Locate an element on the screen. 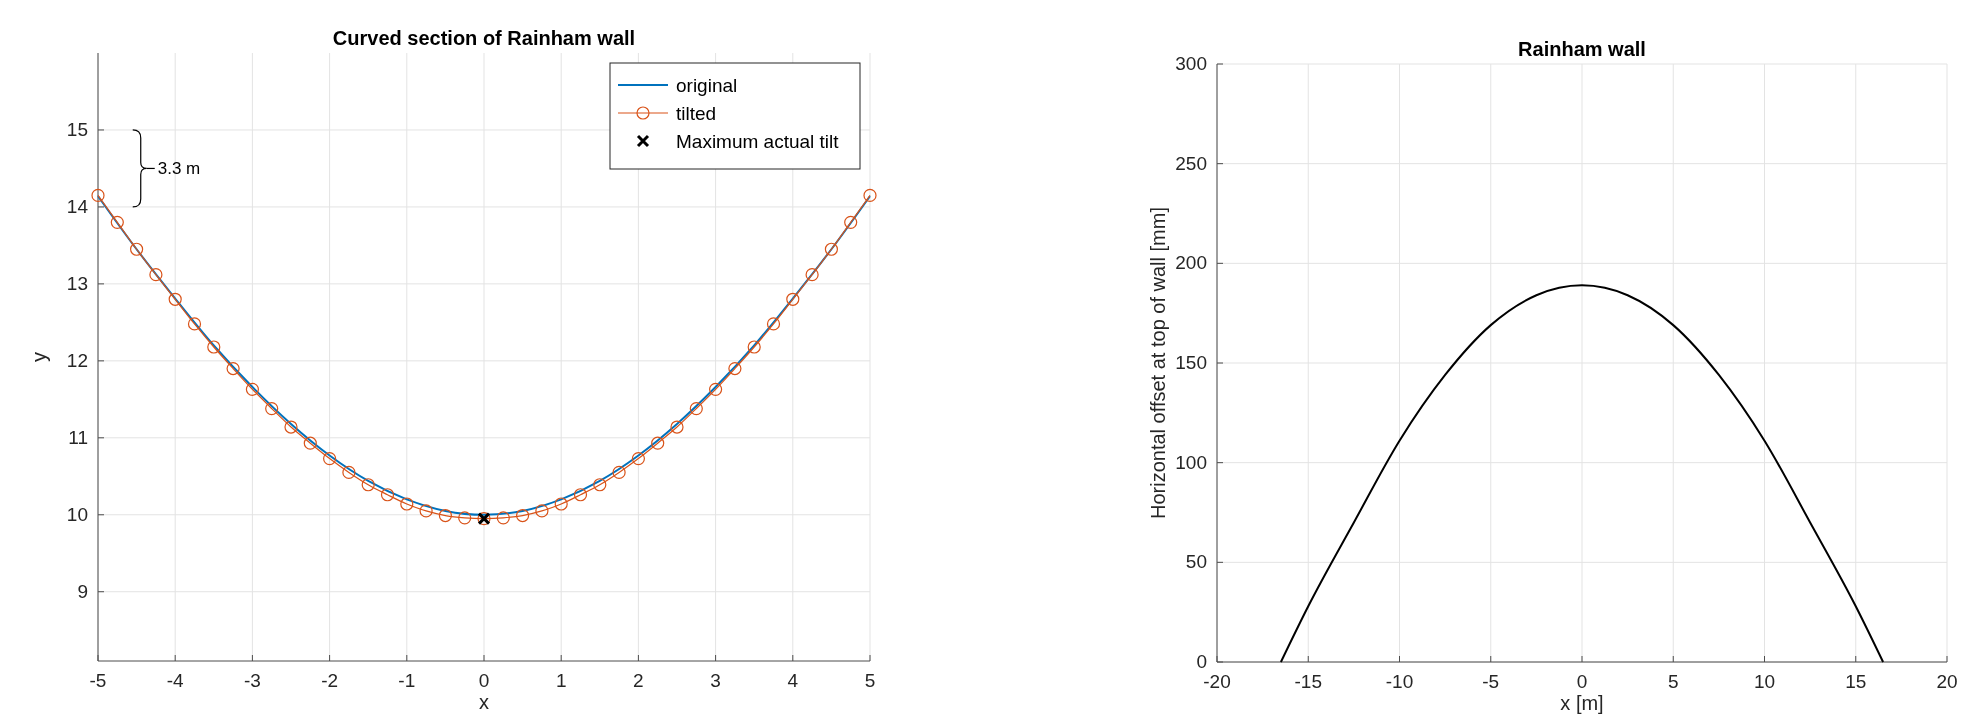 The image size is (1976, 727). y-tick-label: 15 is located at coordinates (77, 129).